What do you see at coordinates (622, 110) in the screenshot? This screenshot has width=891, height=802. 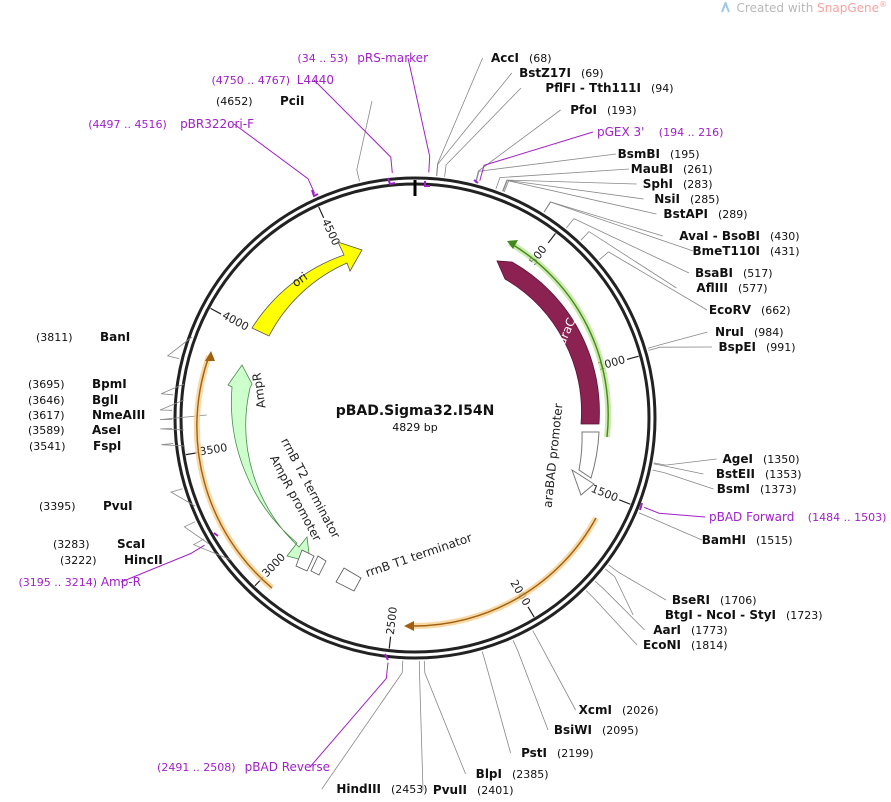 I see `site-position: (193)` at bounding box center [622, 110].